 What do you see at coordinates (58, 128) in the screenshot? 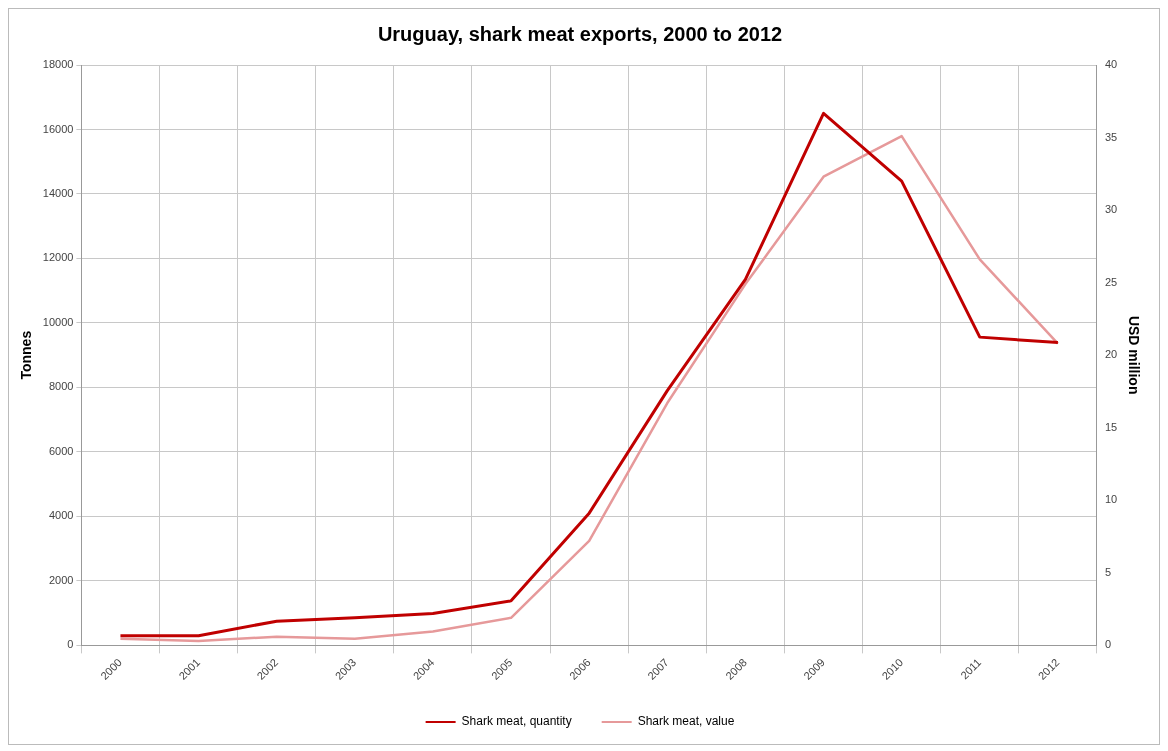
I see `y-tick-label: 16000` at bounding box center [58, 128].